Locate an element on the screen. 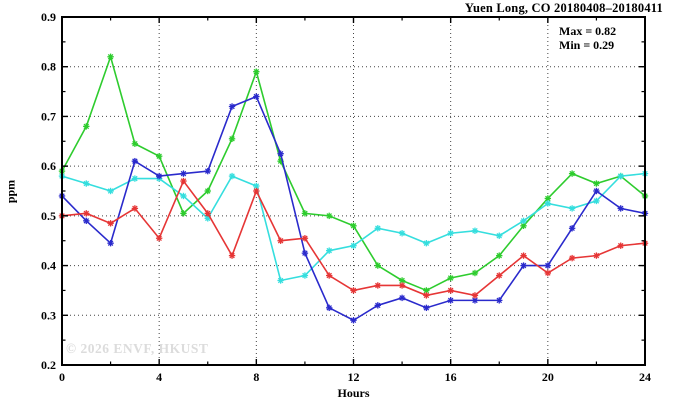 This screenshot has width=674, height=409. x-tick-label: 0 is located at coordinates (62, 377).